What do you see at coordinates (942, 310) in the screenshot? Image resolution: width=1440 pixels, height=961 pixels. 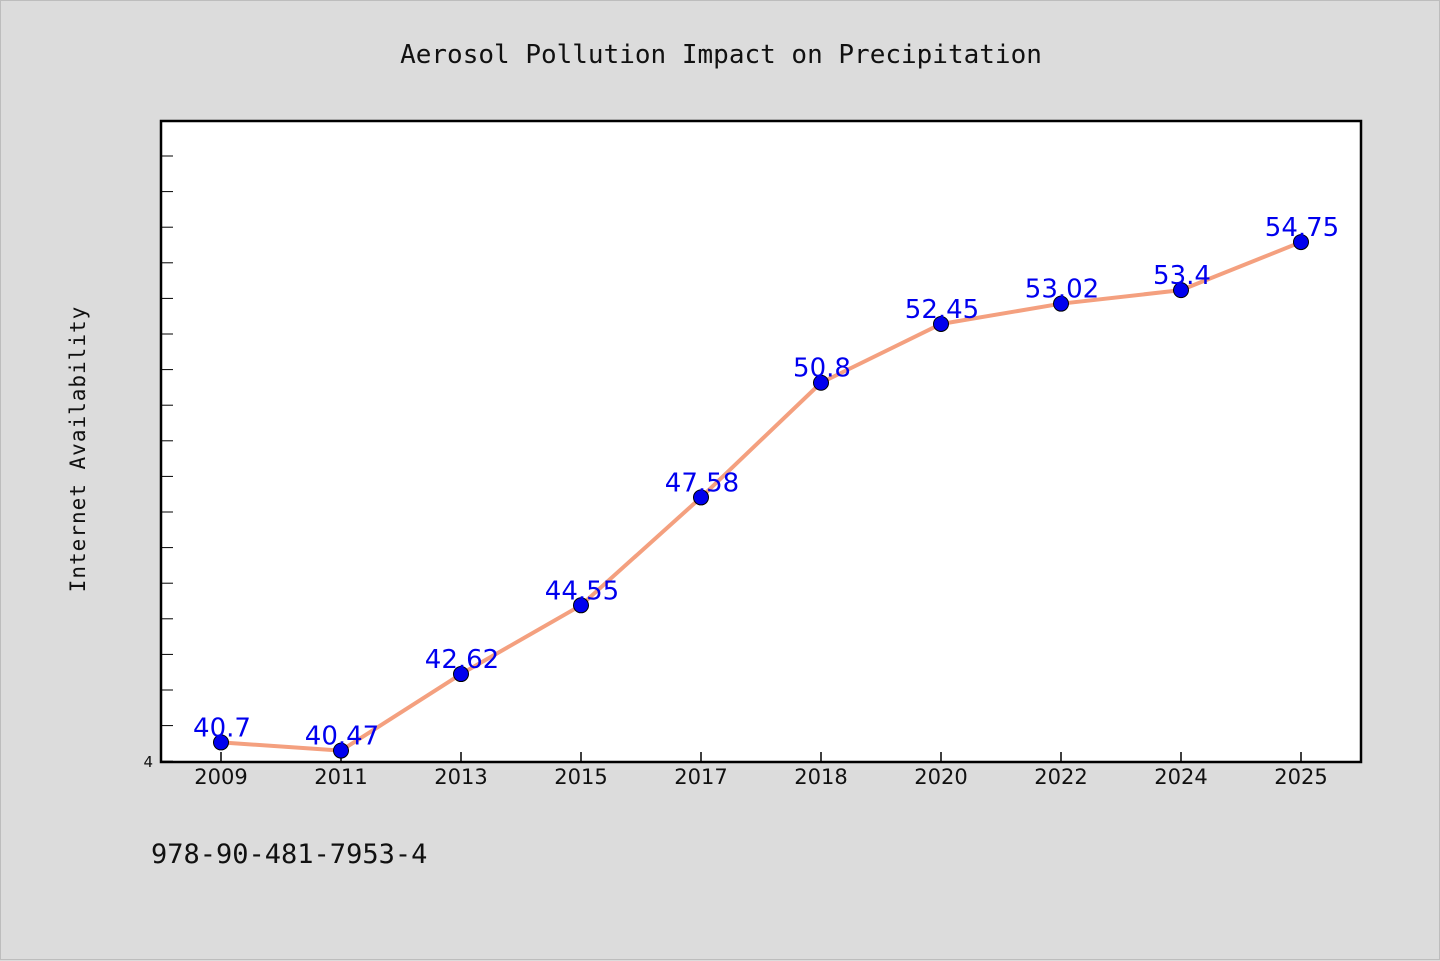 I see `data-label: 52.45` at bounding box center [942, 310].